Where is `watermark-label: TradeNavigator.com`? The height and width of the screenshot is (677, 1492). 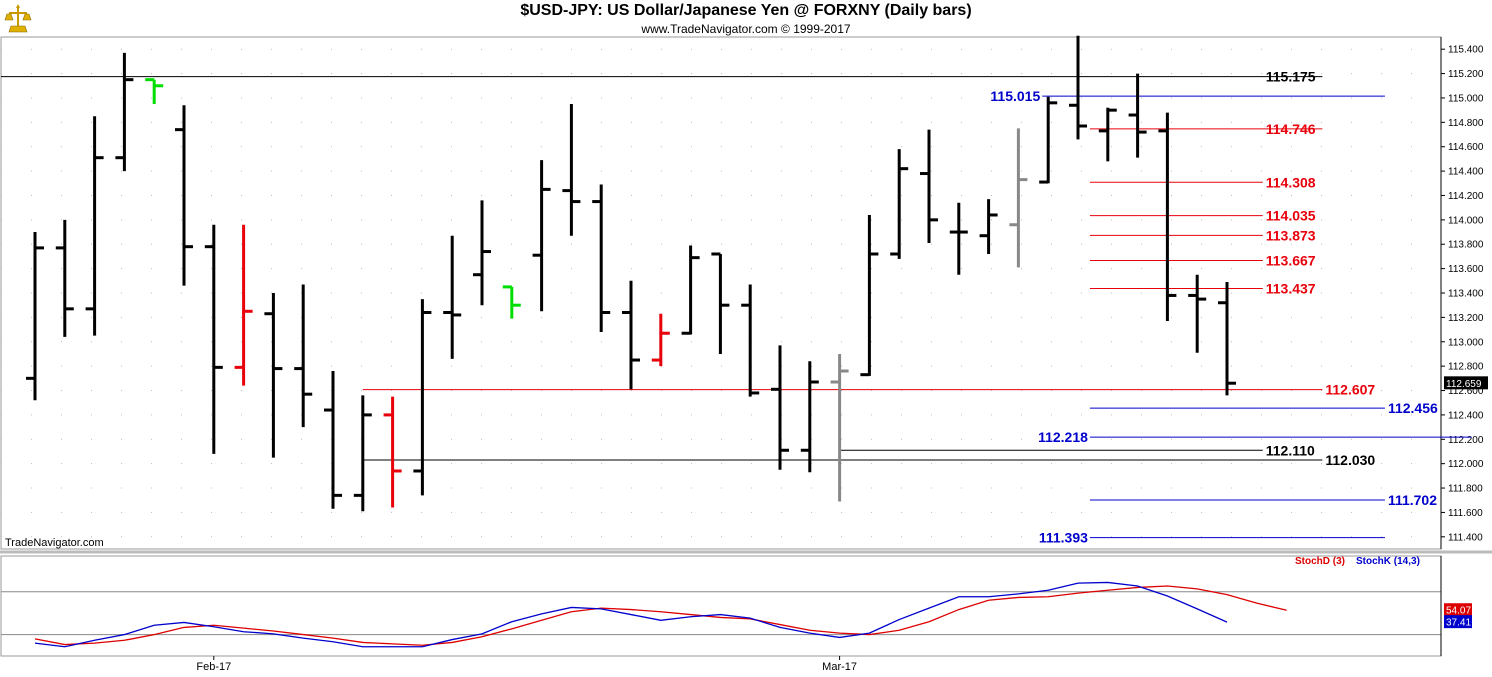 watermark-label: TradeNavigator.com is located at coordinates (54, 543).